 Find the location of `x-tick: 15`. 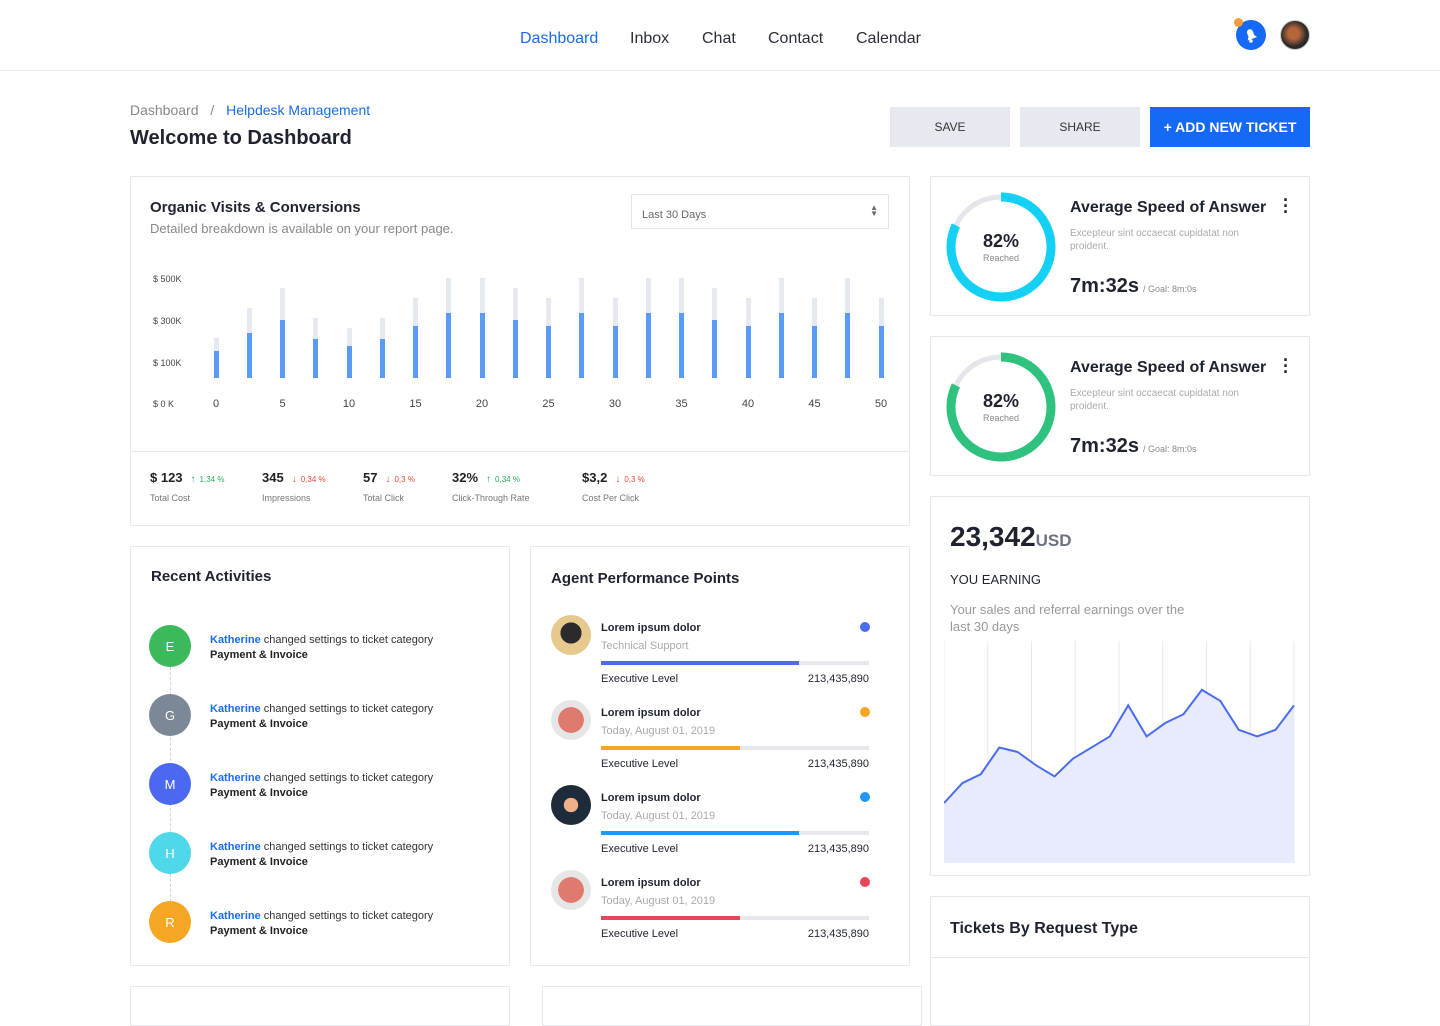

x-tick: 15 is located at coordinates (416, 404).